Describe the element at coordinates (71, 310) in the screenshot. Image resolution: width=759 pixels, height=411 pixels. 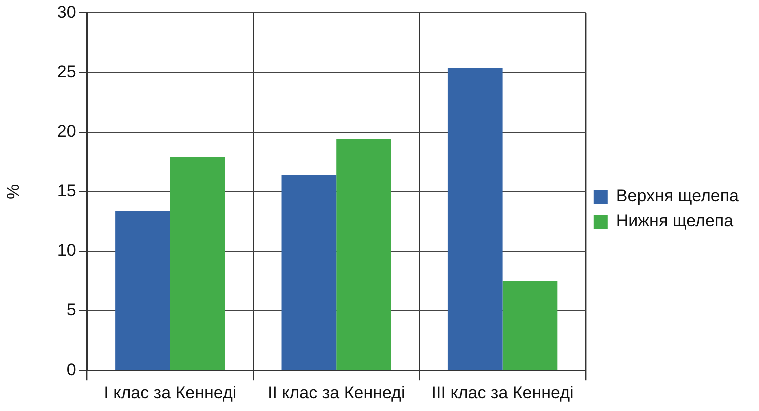
I see `y-tick-label: 5` at that location.